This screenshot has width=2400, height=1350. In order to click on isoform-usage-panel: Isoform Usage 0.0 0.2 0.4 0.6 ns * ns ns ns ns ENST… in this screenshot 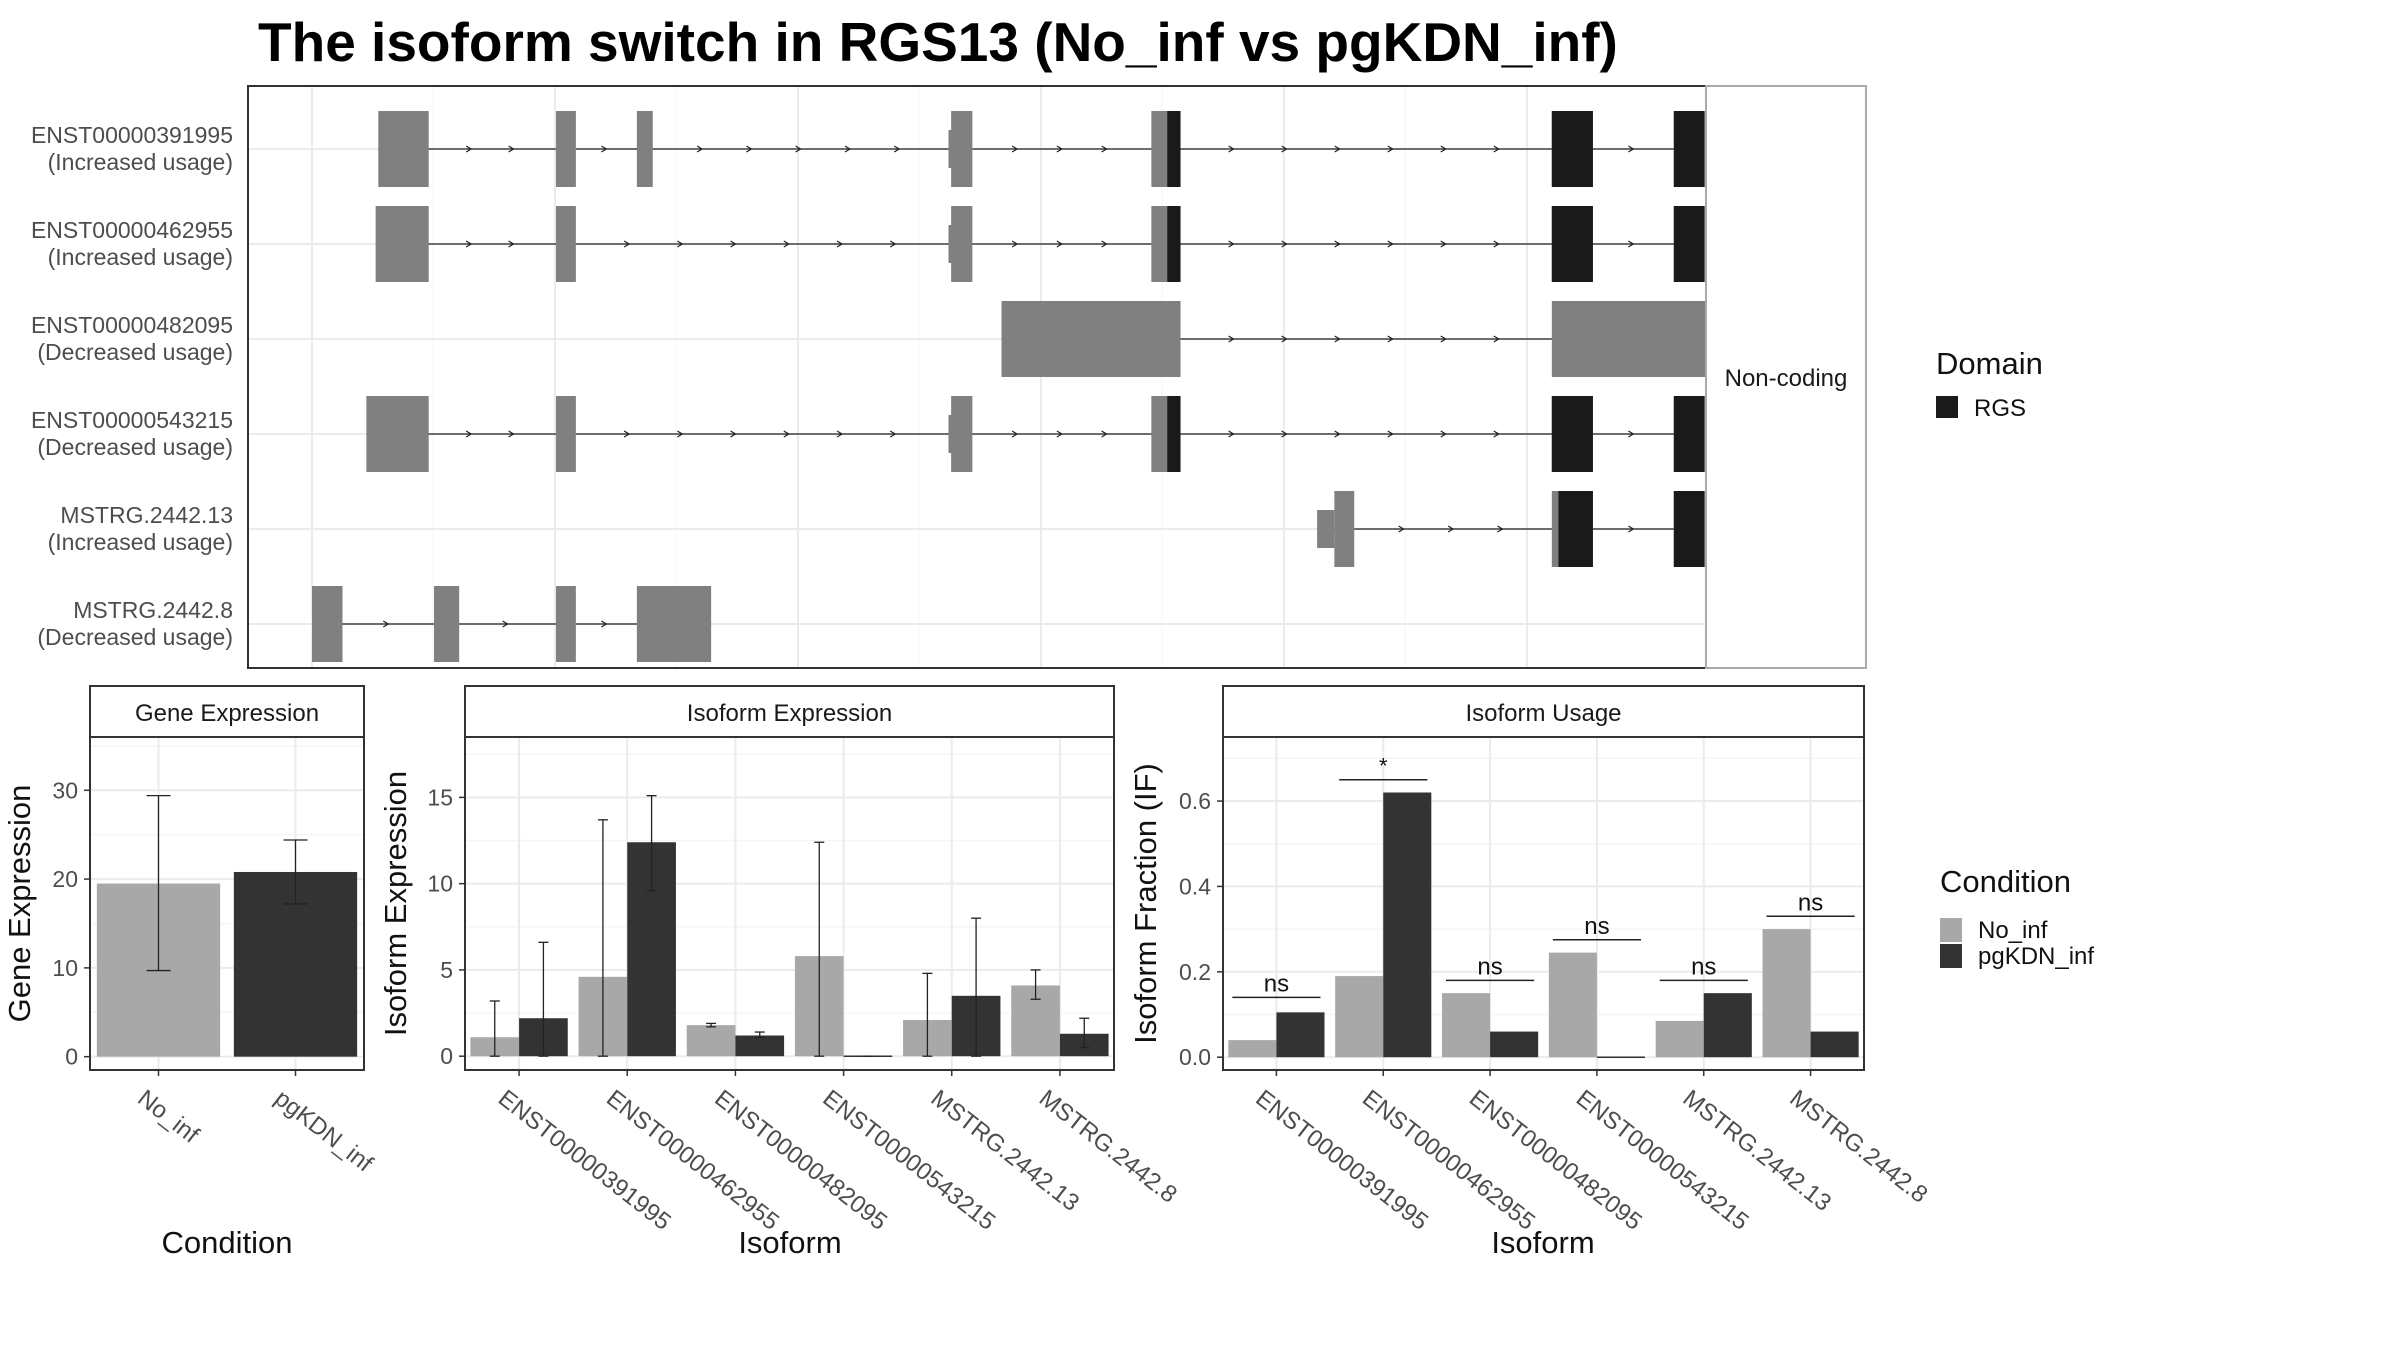, I will do `click(1530, 972)`.